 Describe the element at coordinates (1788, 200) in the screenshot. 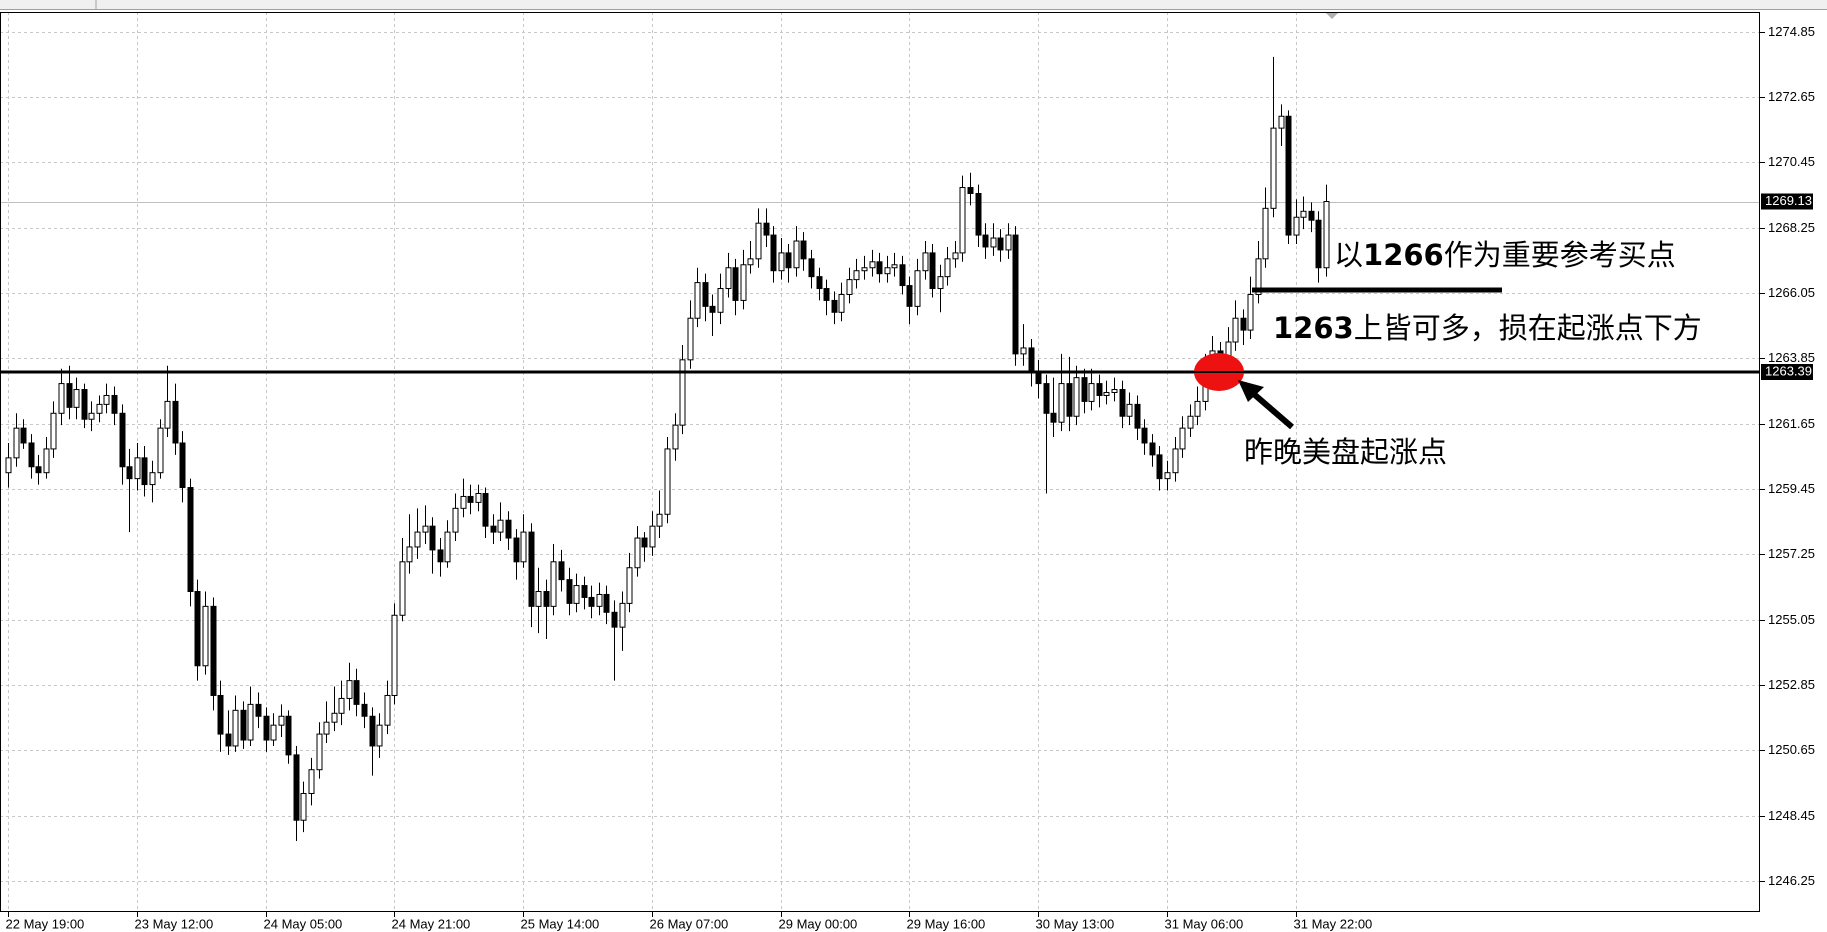

I see `price-label: 1269.13` at that location.